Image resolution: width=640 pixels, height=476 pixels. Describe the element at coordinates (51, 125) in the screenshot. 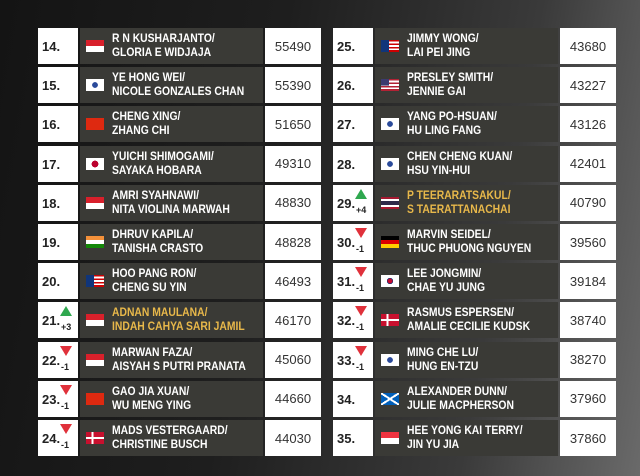

I see `rank-number: 16.` at that location.